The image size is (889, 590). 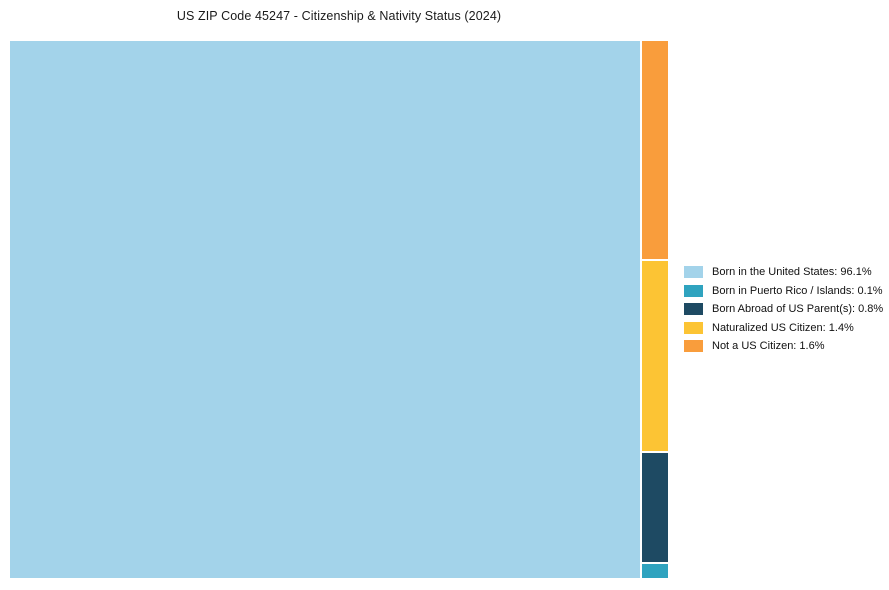 I want to click on legend-label: Born in Puerto Rico / Islands: 0.1%, so click(x=797, y=290).